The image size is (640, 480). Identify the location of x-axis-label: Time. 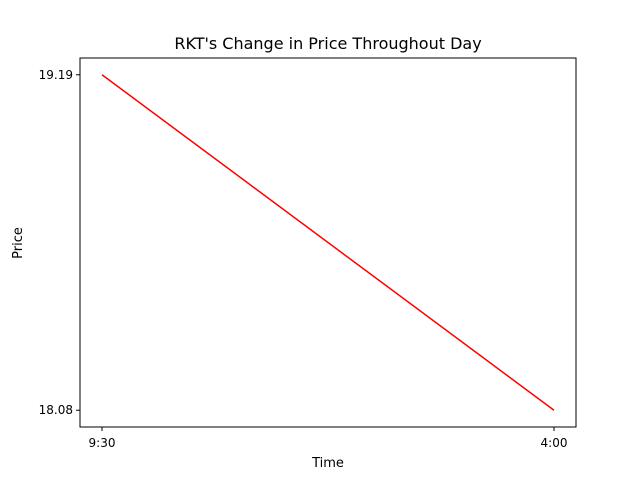
(327, 463).